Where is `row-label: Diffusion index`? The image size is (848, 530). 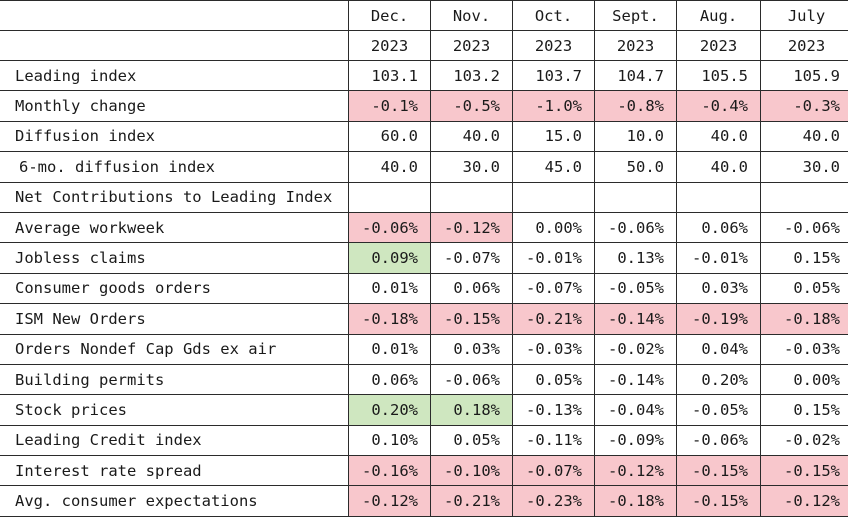 row-label: Diffusion index is located at coordinates (174, 136).